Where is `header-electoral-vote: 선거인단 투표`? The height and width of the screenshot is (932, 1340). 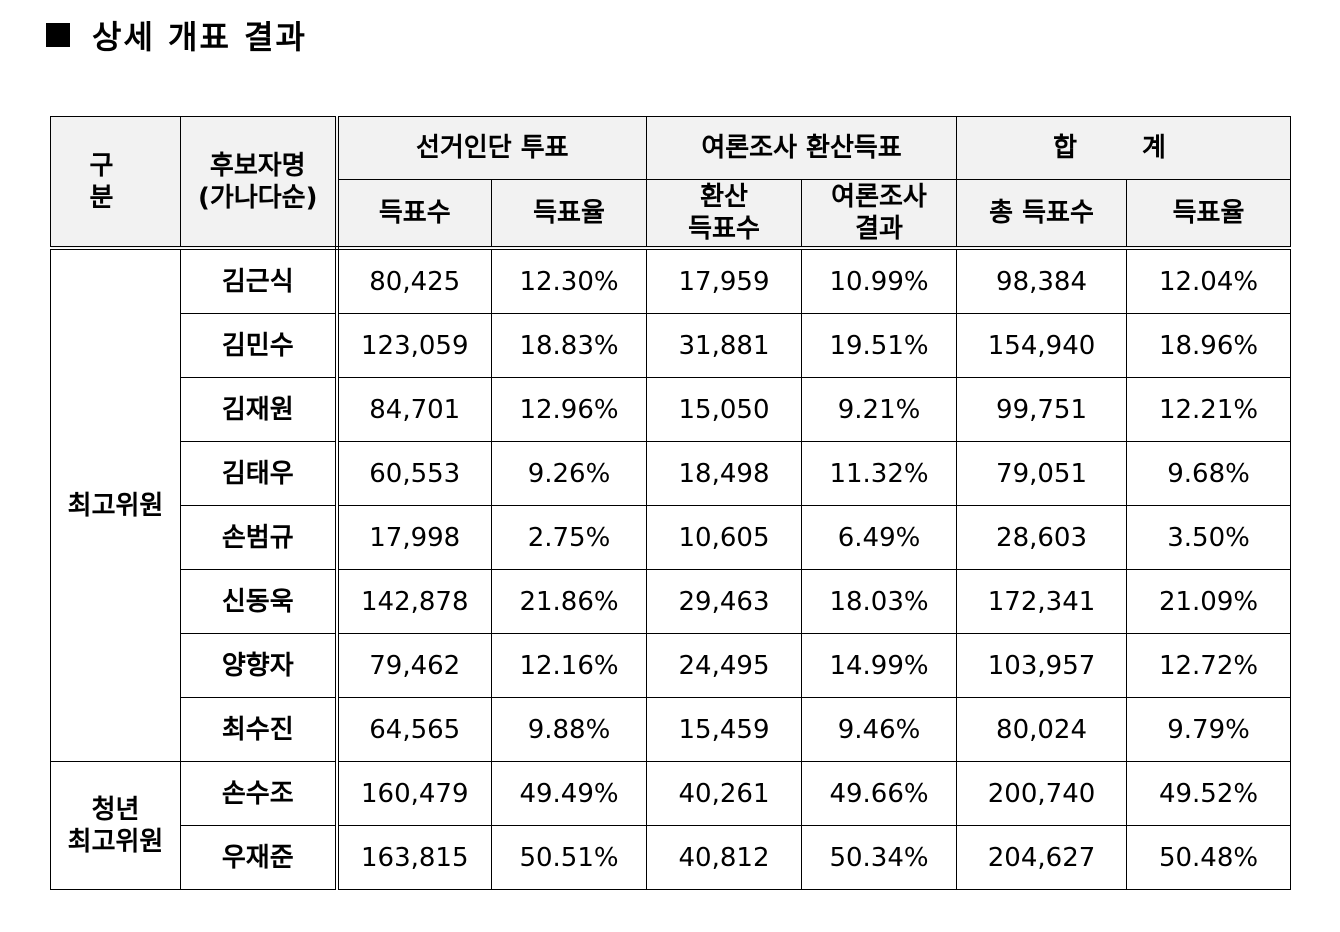
header-electoral-vote: 선거인단 투표 is located at coordinates (491, 148).